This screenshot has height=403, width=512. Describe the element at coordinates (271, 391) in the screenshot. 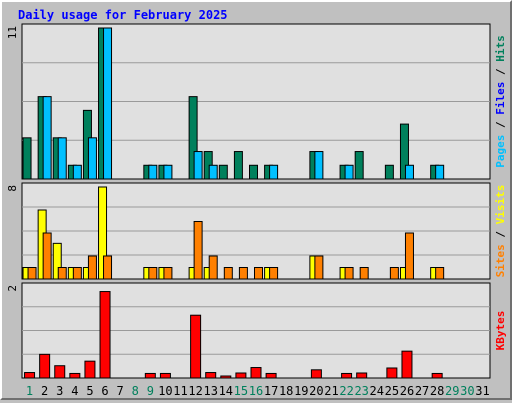

I see `x-tick-label-day-17: 17` at that location.